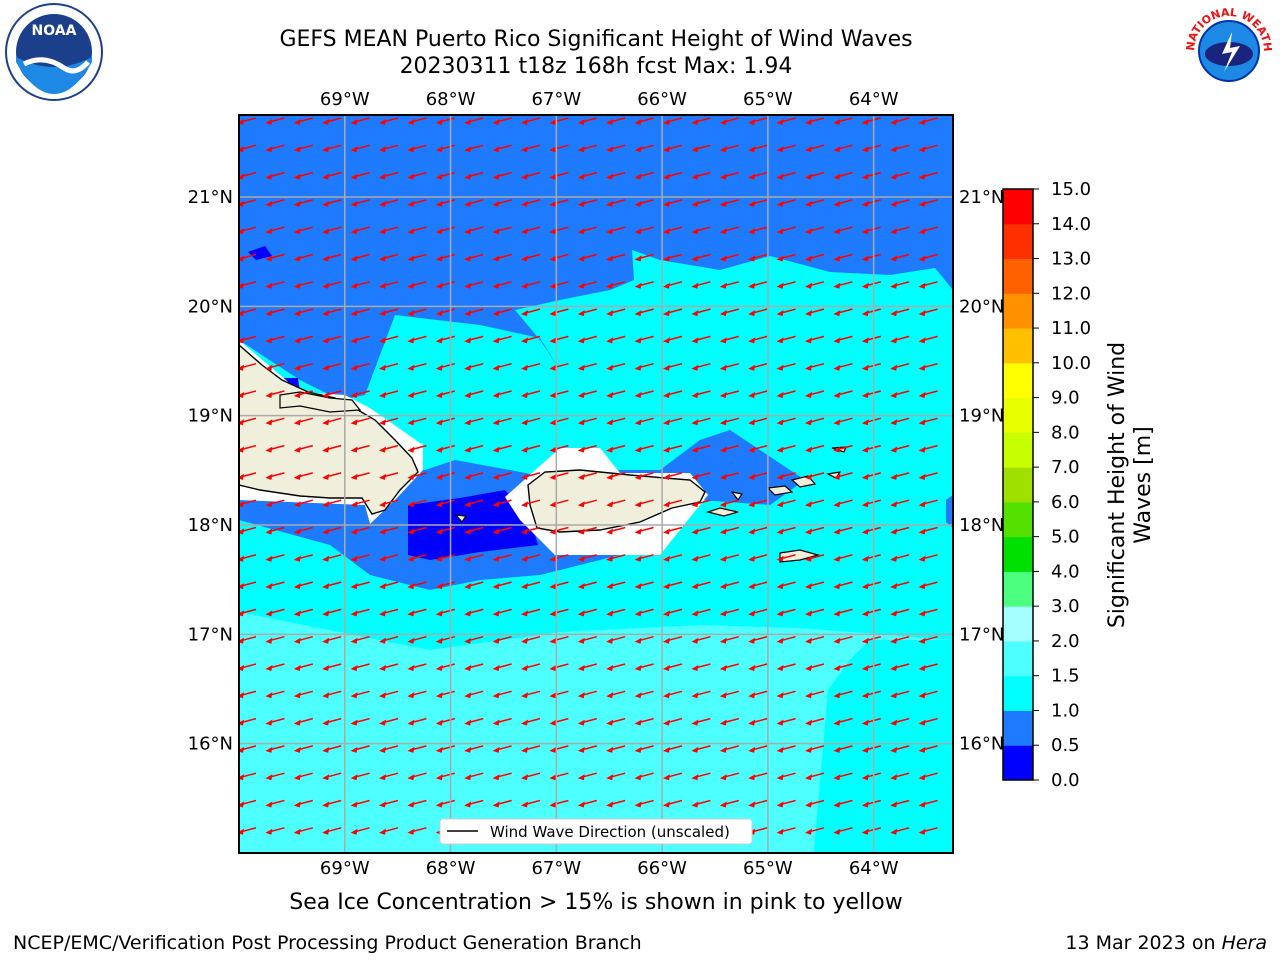 The height and width of the screenshot is (960, 1280). Describe the element at coordinates (1065, 710) in the screenshot. I see `colorbar-tick-label: 1.0` at that location.